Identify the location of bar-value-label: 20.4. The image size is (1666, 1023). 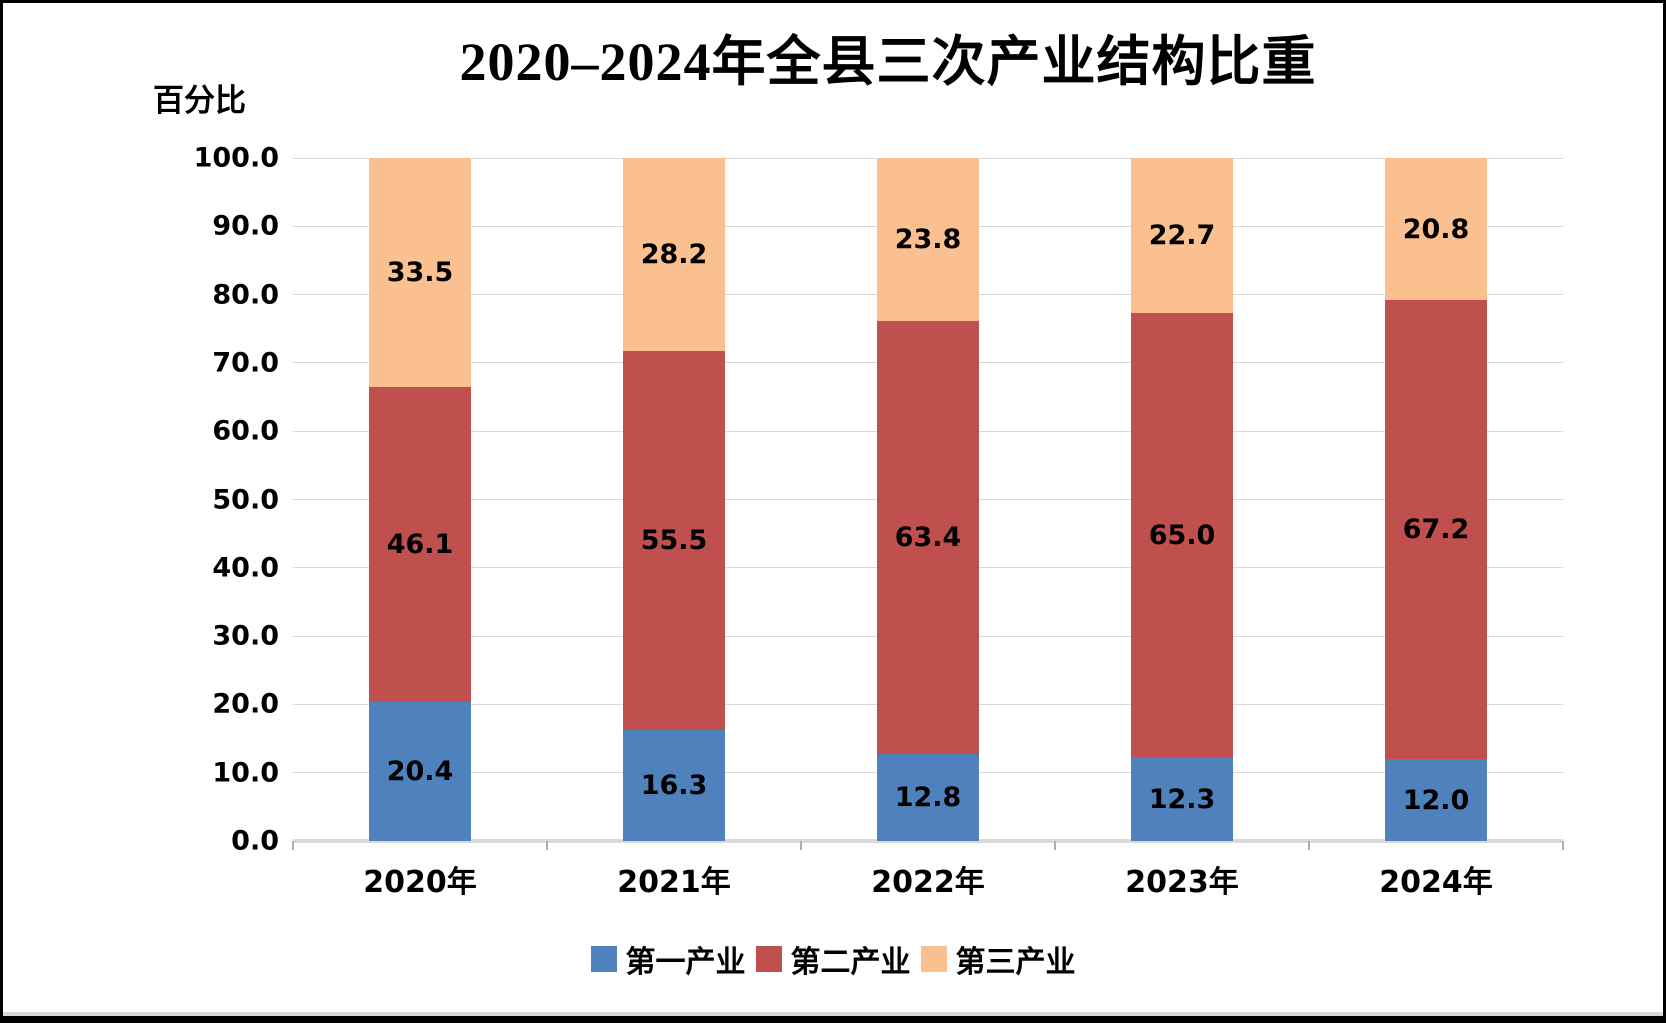
(420, 771).